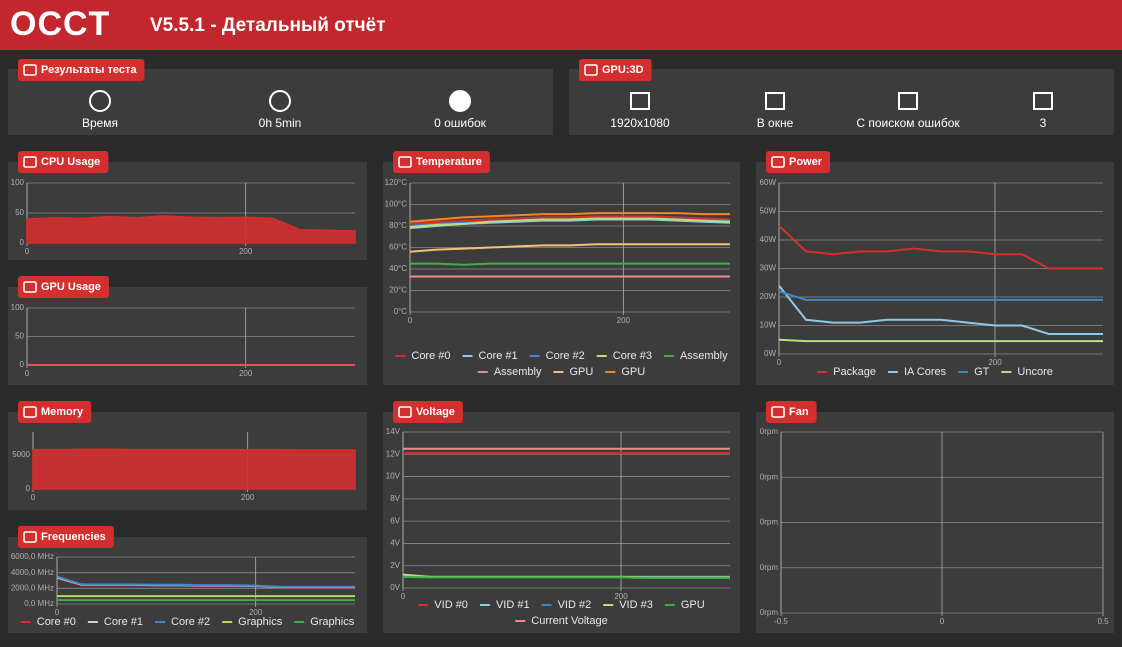  Describe the element at coordinates (841, 102) in the screenshot. I see `summary-panel` at that location.